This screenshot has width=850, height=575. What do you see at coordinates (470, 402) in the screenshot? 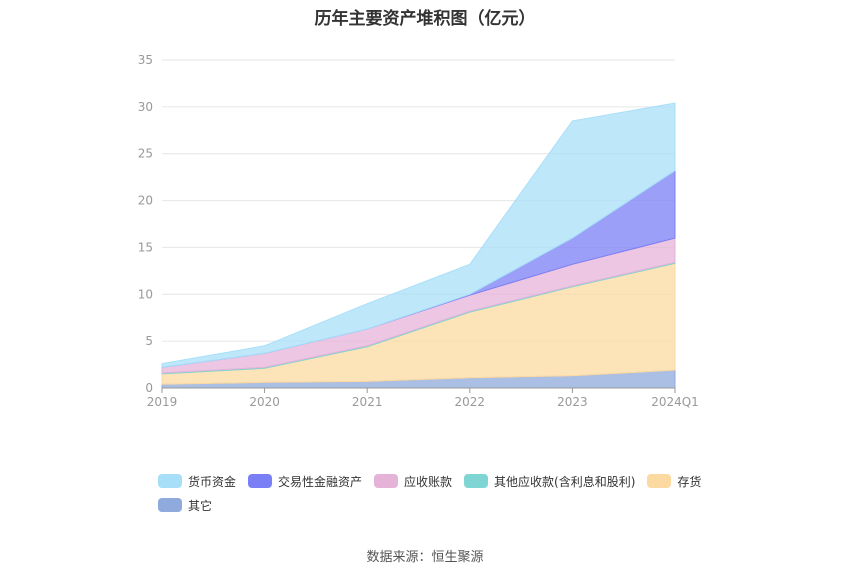
I see `x-tick-label: 2022` at bounding box center [470, 402].